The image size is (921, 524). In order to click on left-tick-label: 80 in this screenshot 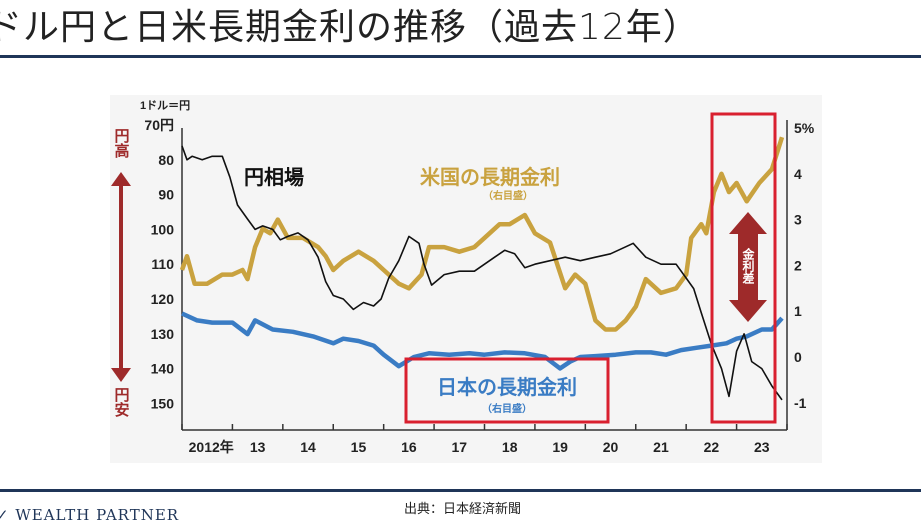, I will do `click(166, 160)`.